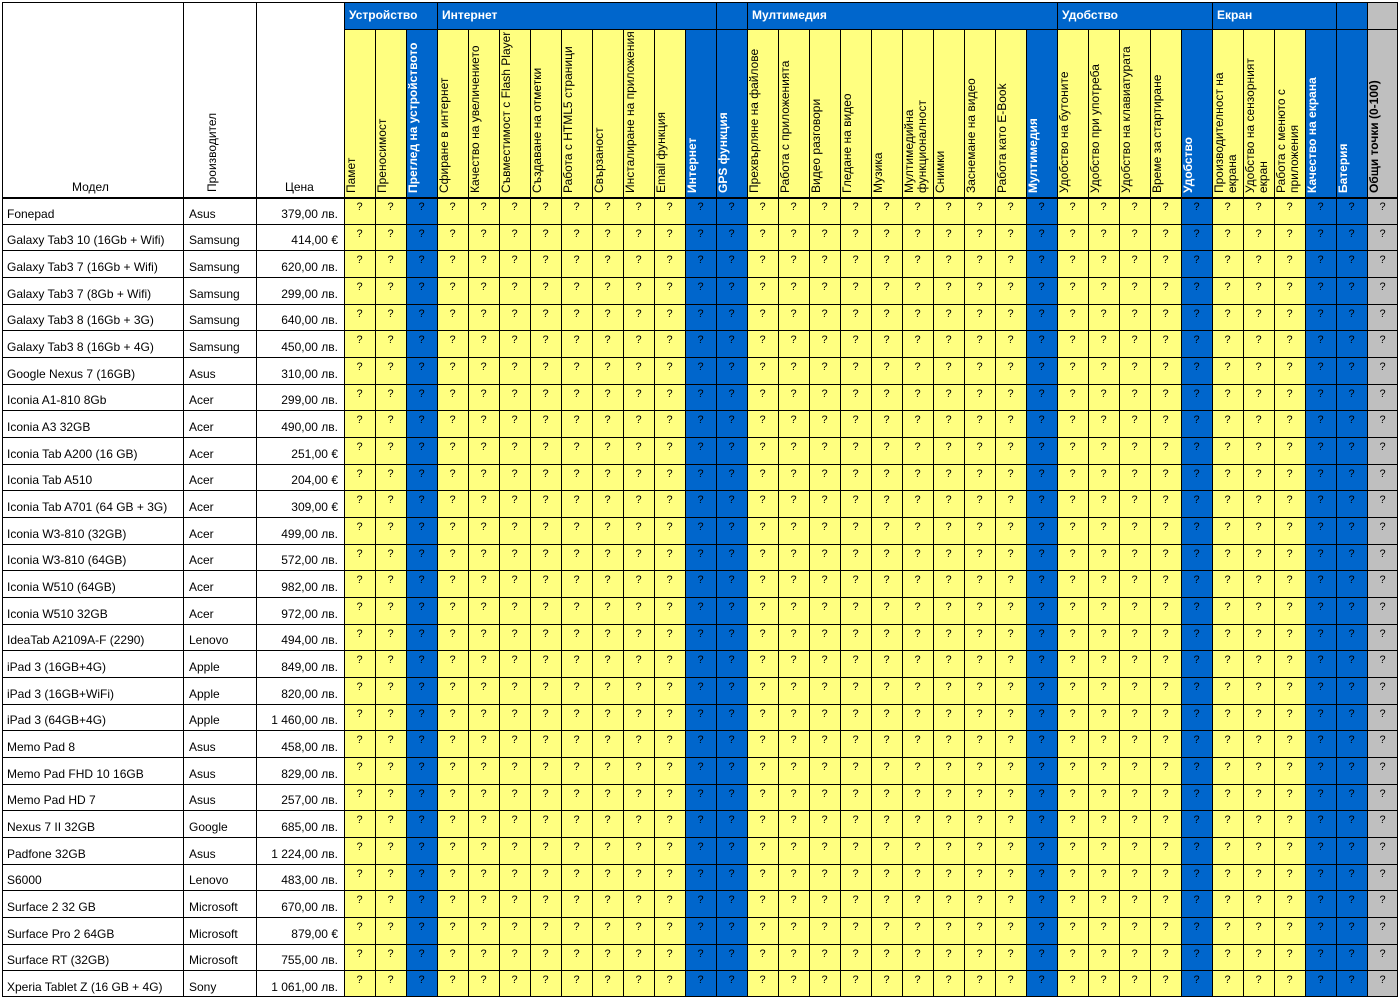 The width and height of the screenshot is (1400, 999). What do you see at coordinates (731, 15) in the screenshot?
I see `group-label` at bounding box center [731, 15].